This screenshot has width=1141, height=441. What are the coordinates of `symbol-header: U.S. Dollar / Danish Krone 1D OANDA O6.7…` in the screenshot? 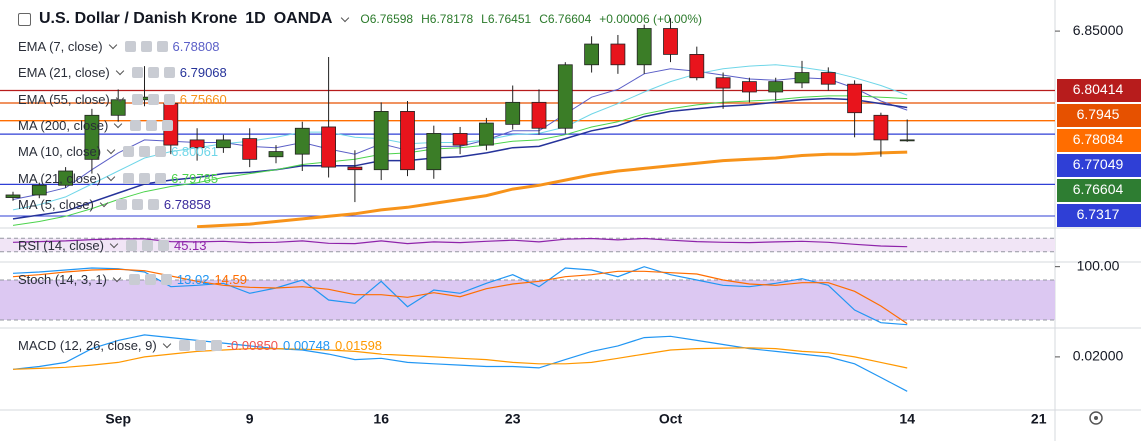 It's located at (360, 19).